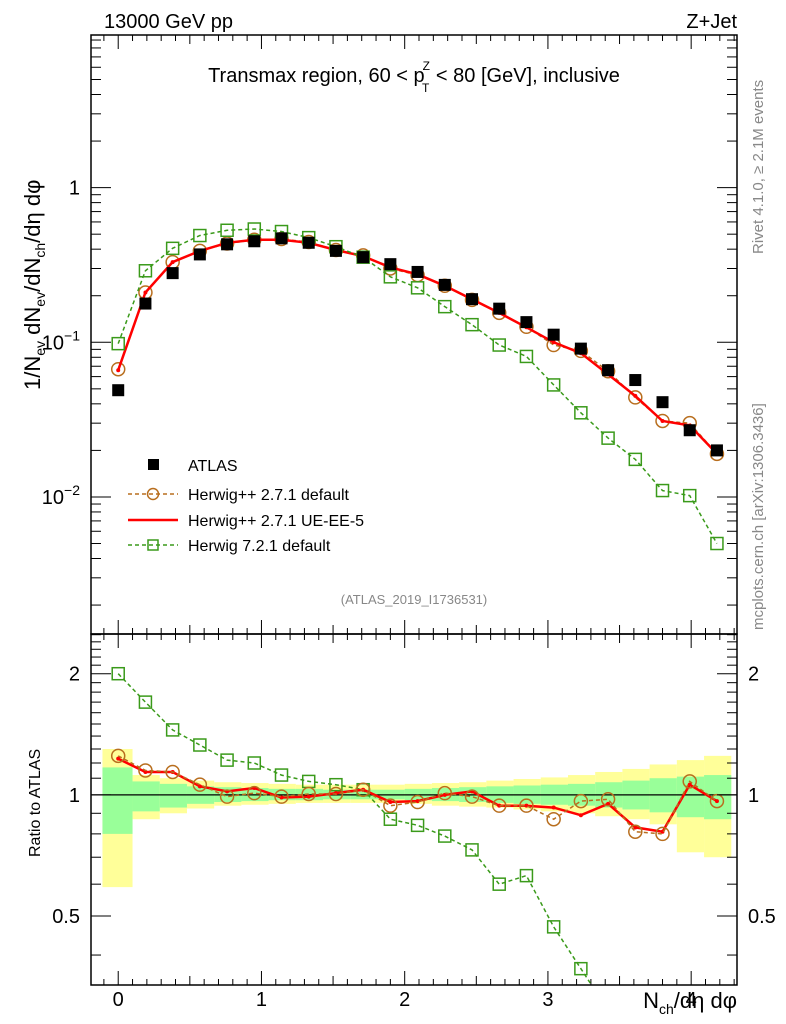 Image resolution: width=786 pixels, height=1024 pixels. What do you see at coordinates (404, 1000) in the screenshot?
I see `x-tick-label: 2` at bounding box center [404, 1000].